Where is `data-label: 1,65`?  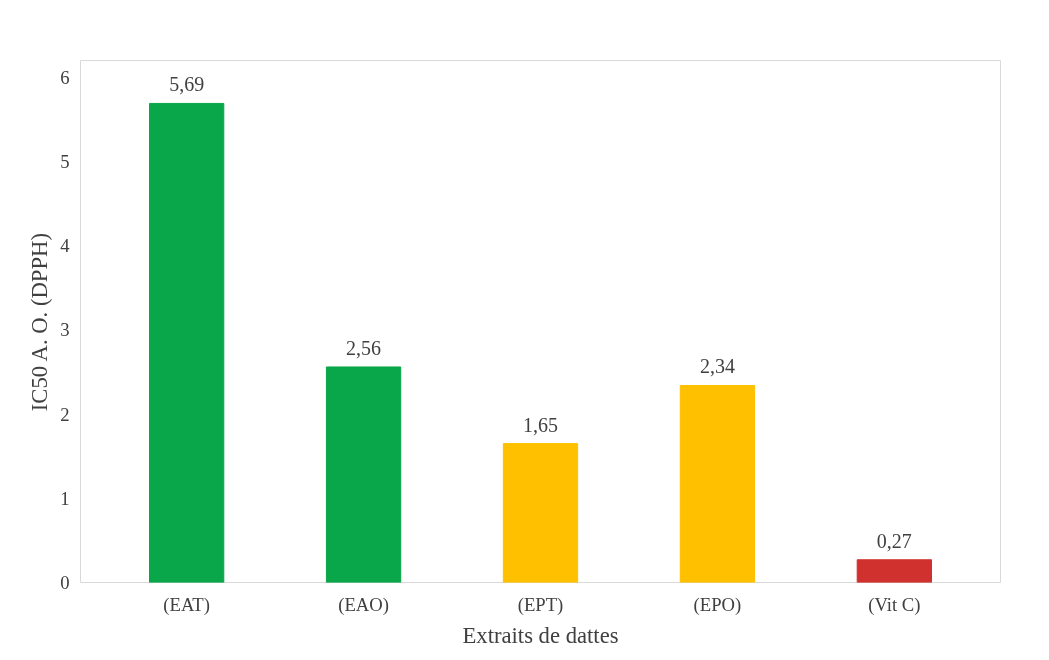
data-label: 1,65 is located at coordinates (540, 424).